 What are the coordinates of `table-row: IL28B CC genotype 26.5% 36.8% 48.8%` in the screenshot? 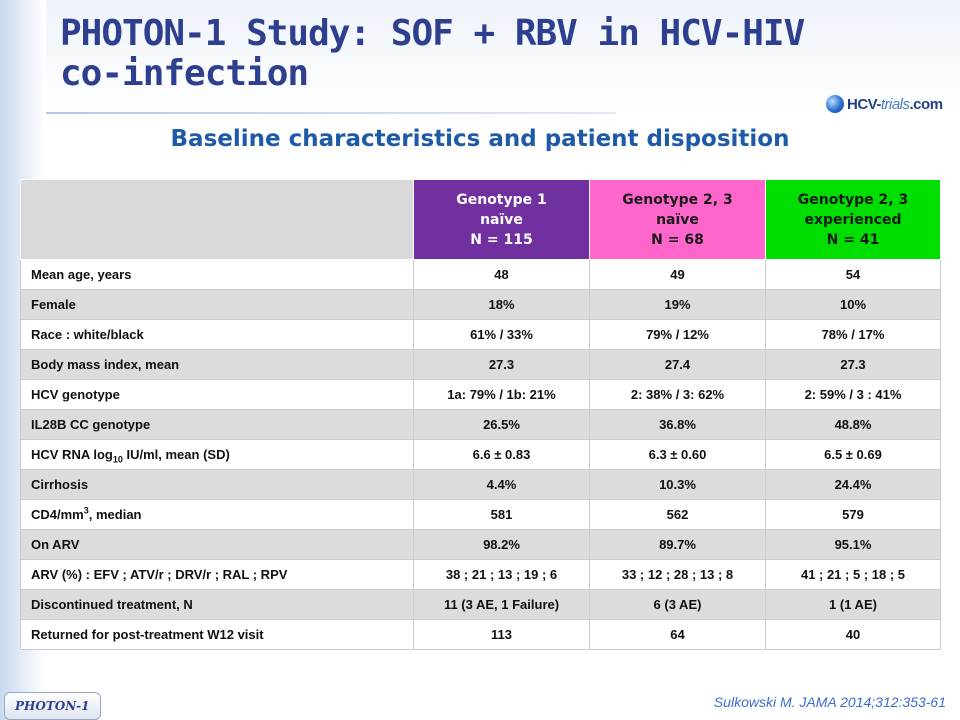 It's located at (480, 424).